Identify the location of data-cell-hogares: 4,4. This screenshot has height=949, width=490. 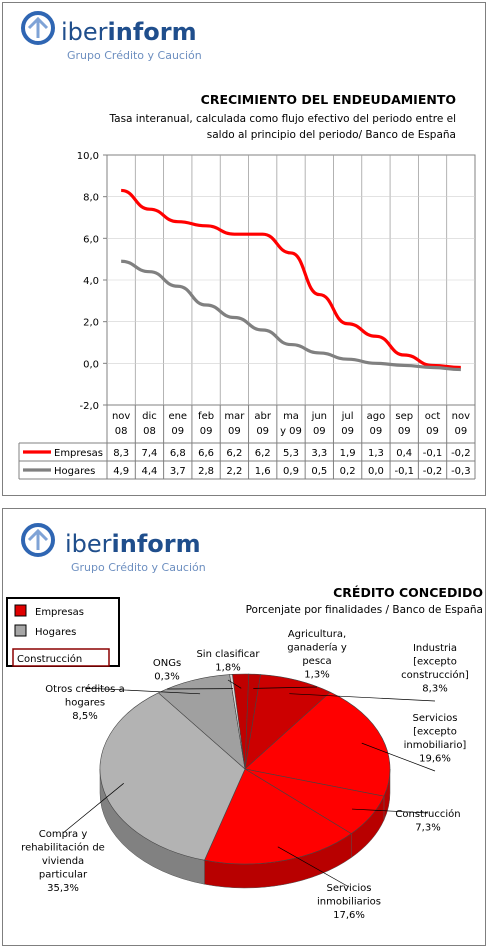
(150, 471).